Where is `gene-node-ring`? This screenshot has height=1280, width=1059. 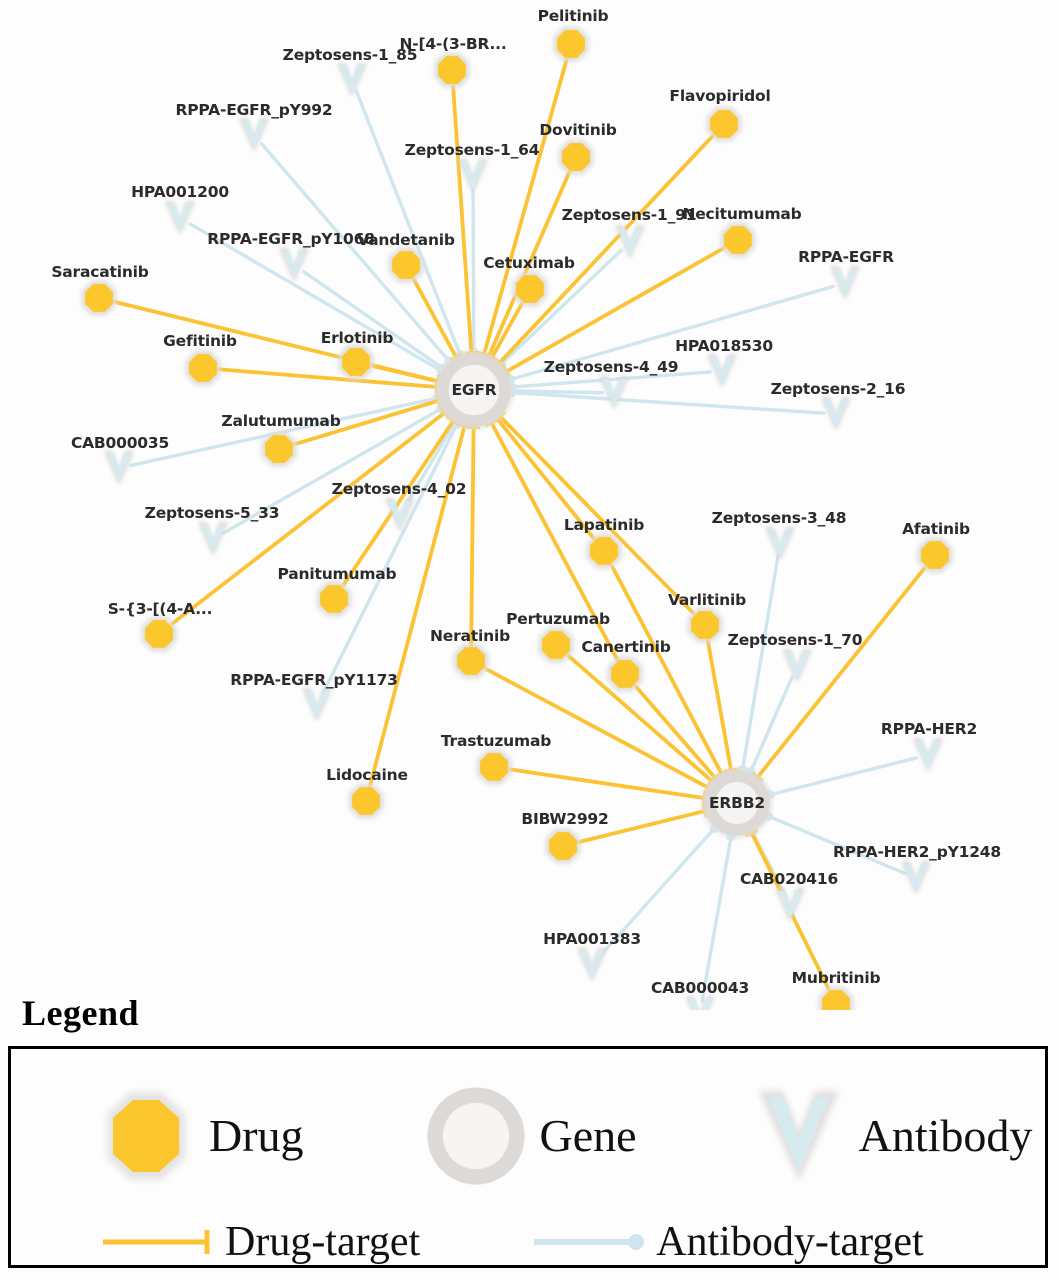
gene-node-ring is located at coordinates (474, 390).